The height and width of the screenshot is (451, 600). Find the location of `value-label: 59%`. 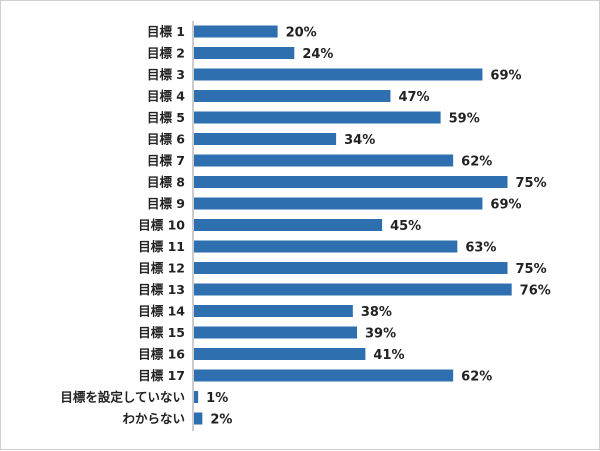

value-label: 59% is located at coordinates (464, 119).